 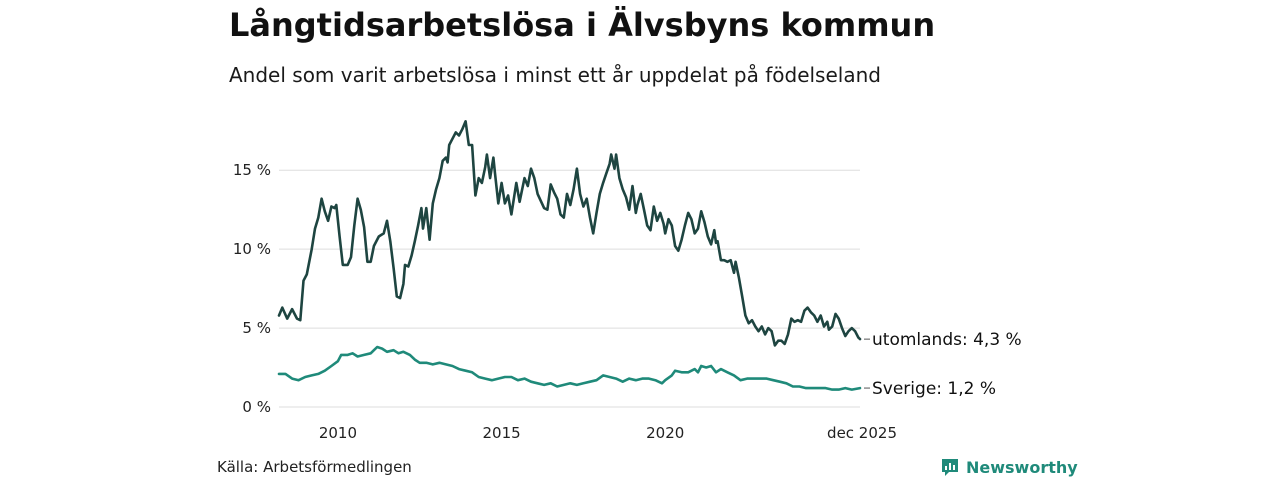 What do you see at coordinates (501, 433) in the screenshot?
I see `x-tick-label: 2015` at bounding box center [501, 433].